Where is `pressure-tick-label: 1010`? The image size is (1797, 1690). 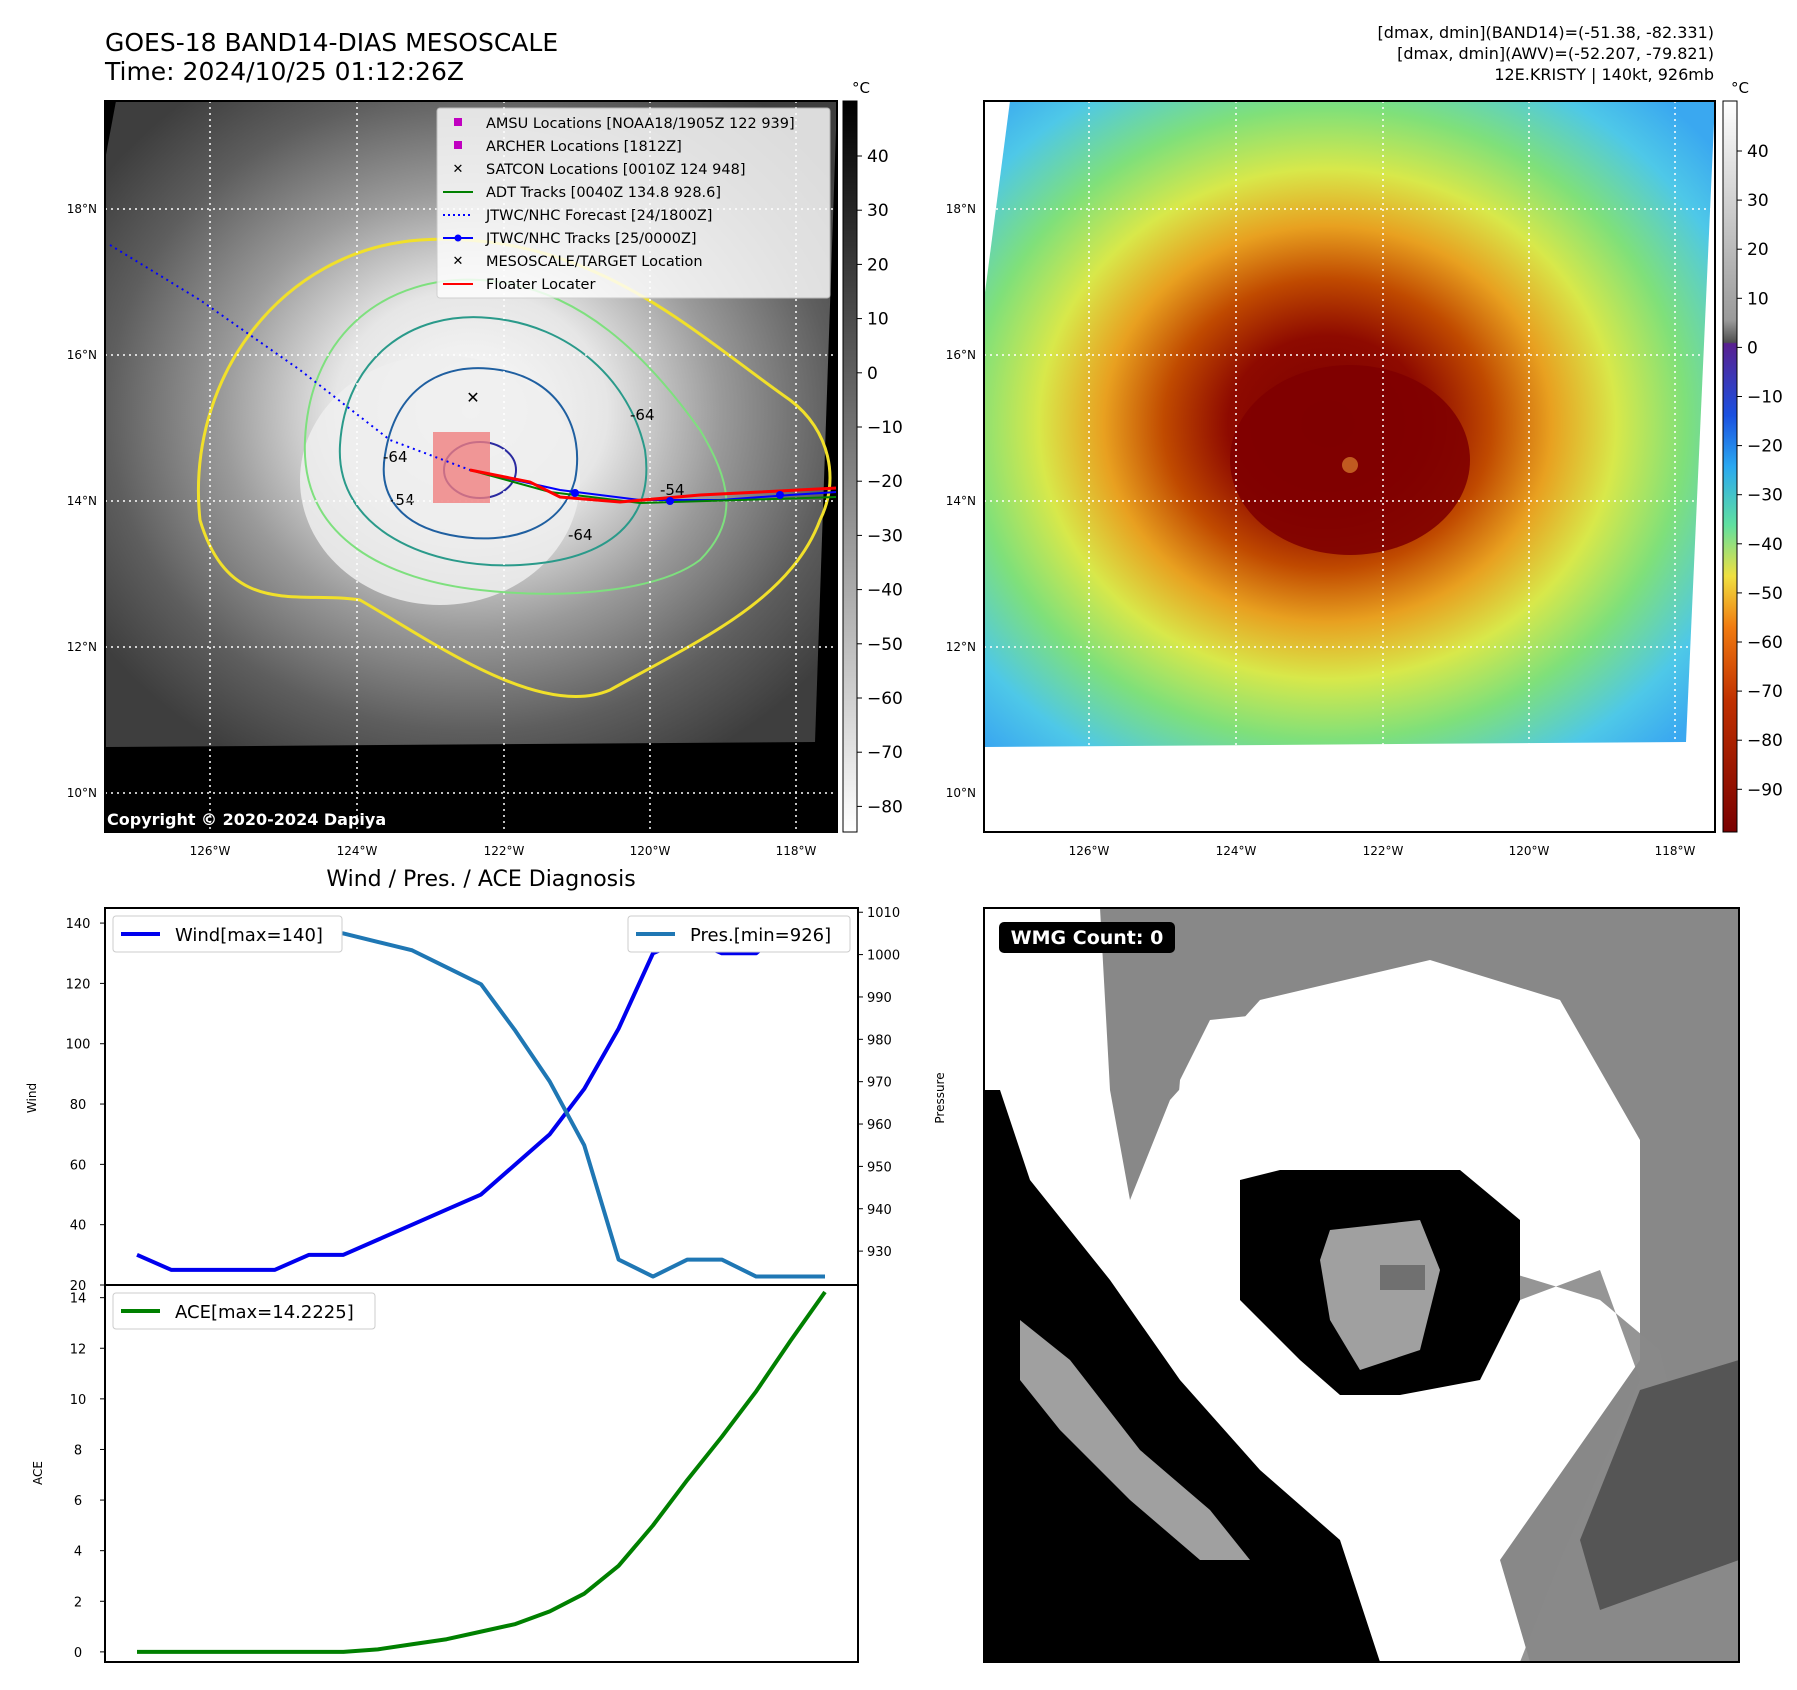 pressure-tick-label: 1010 is located at coordinates (883, 913).